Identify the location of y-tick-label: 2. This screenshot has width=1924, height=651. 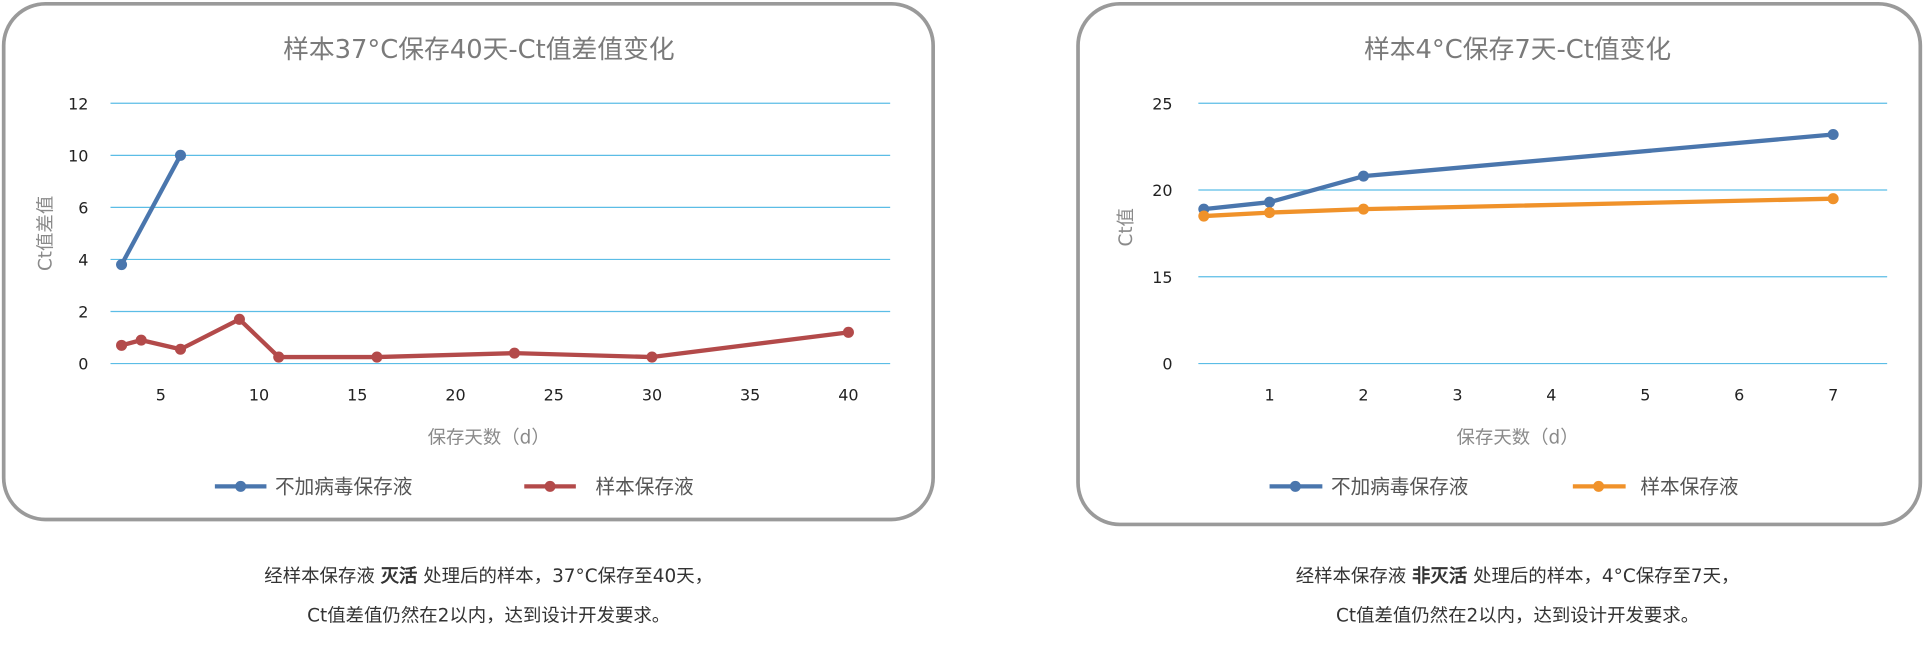
(83, 312).